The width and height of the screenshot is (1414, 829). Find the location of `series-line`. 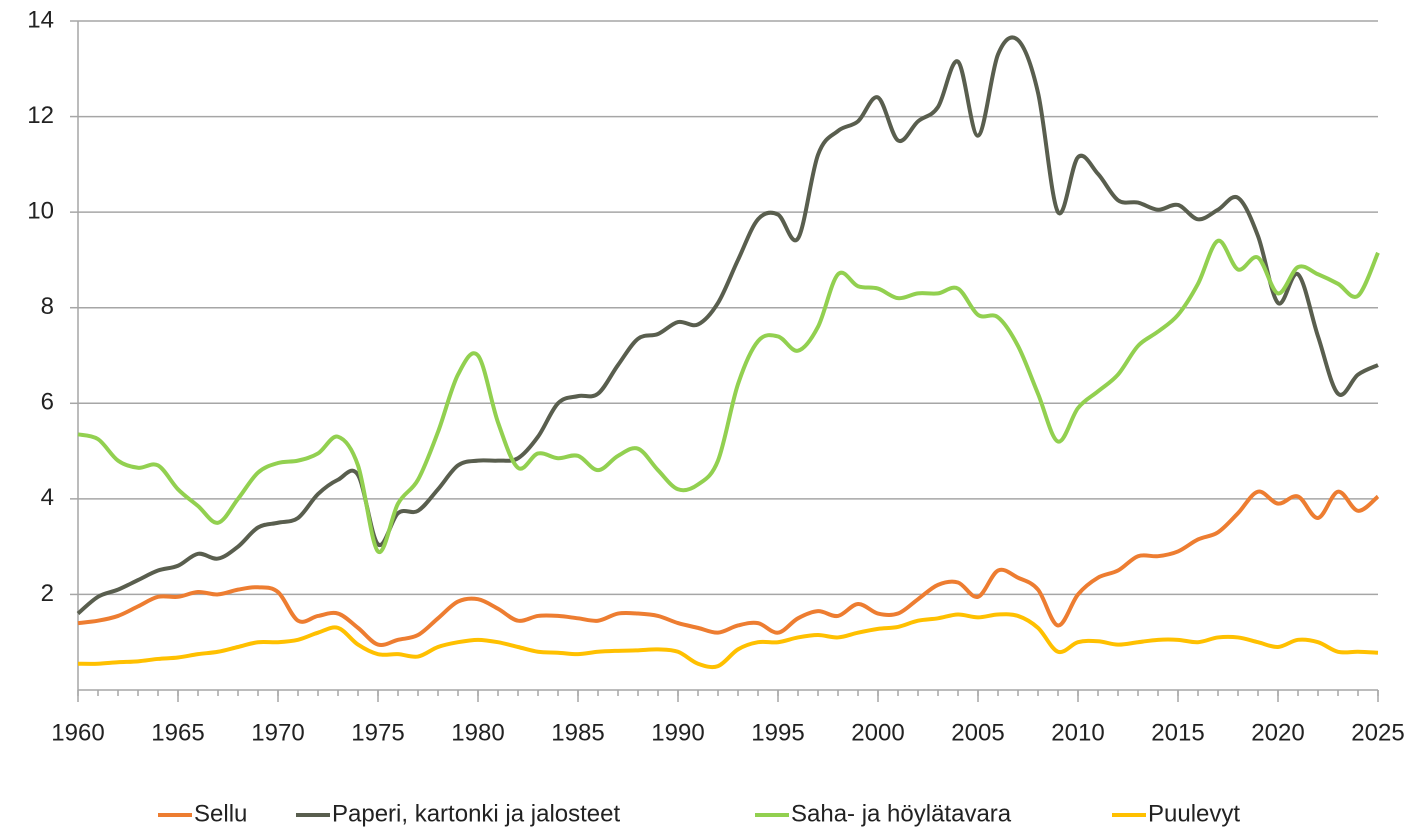

series-line is located at coordinates (728, 641).